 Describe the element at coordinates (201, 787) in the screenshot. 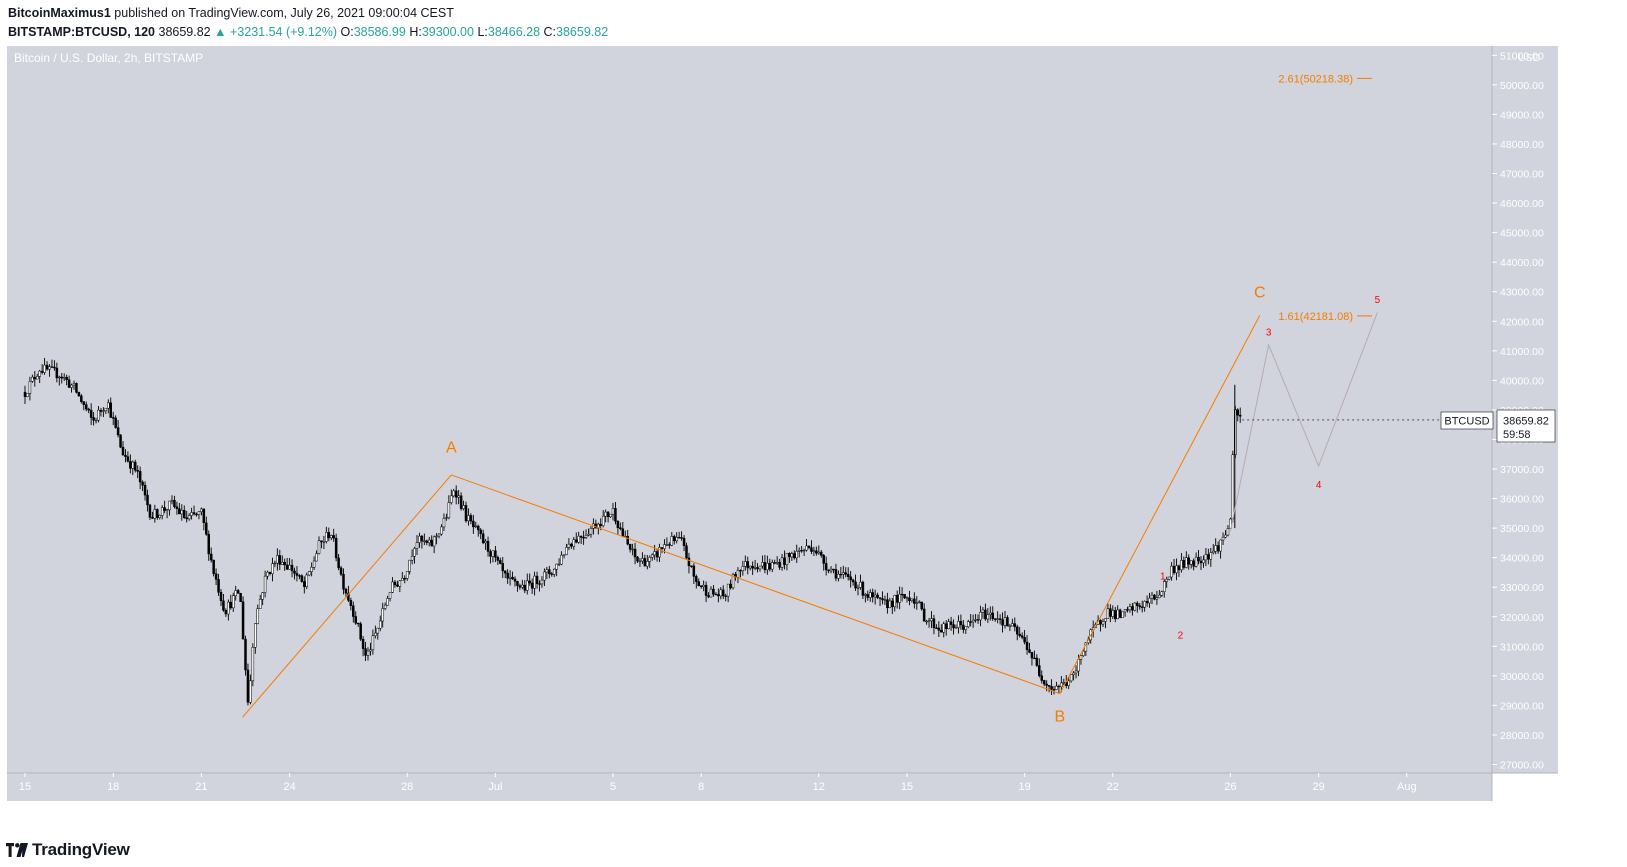

I see `x-tick-label: 21` at that location.